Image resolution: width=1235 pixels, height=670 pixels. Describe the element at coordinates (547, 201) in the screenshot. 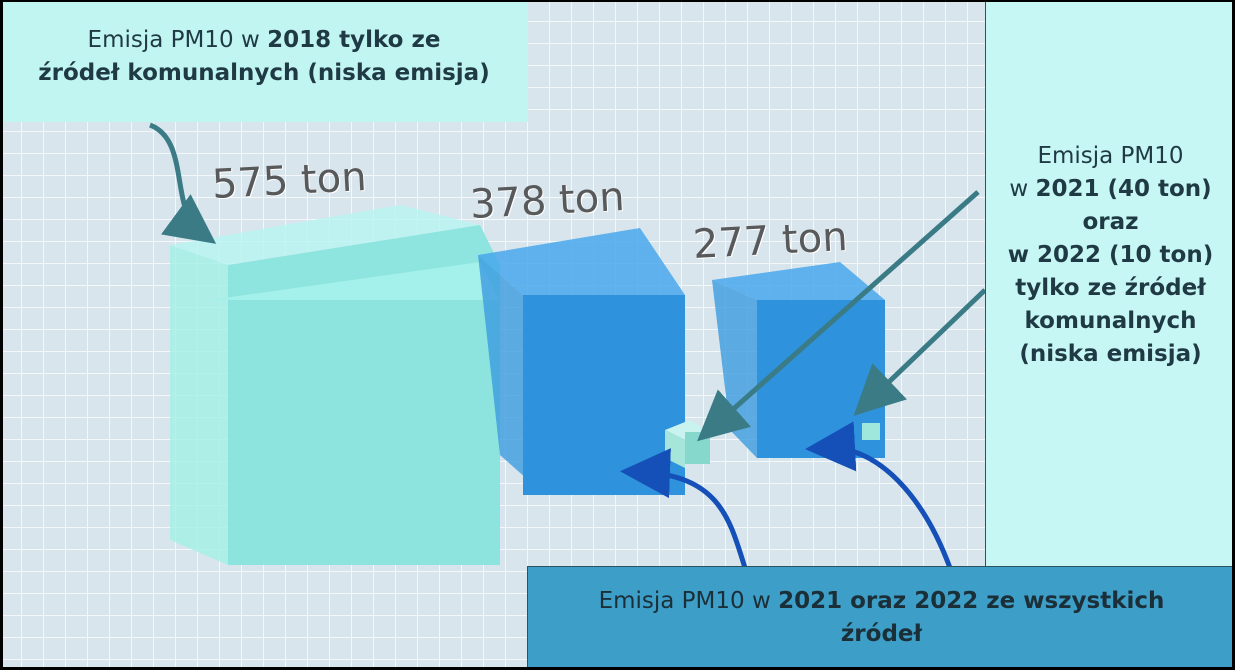

I see `cube-label: 378 ton` at that location.